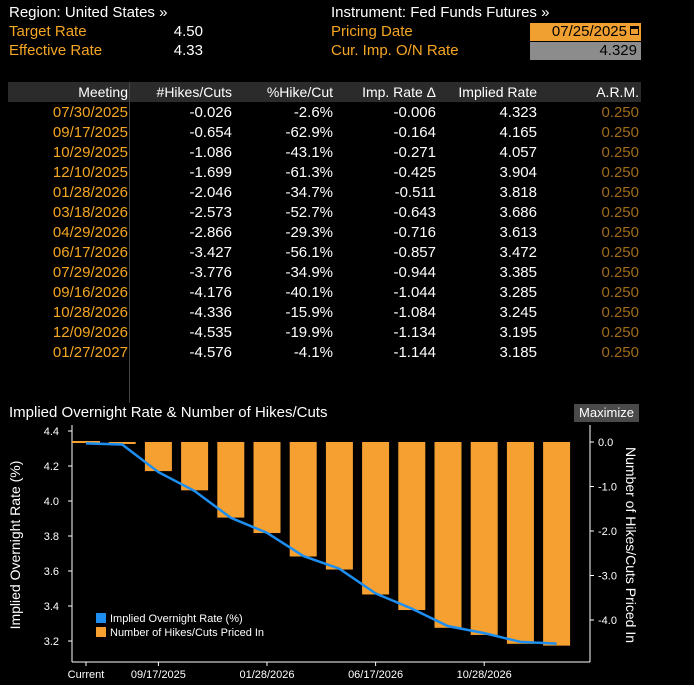  Describe the element at coordinates (324, 133) in the screenshot. I see `table-row: 09/17/2025 -0.654 -62.9% -0.164 4.165 0.250` at that location.